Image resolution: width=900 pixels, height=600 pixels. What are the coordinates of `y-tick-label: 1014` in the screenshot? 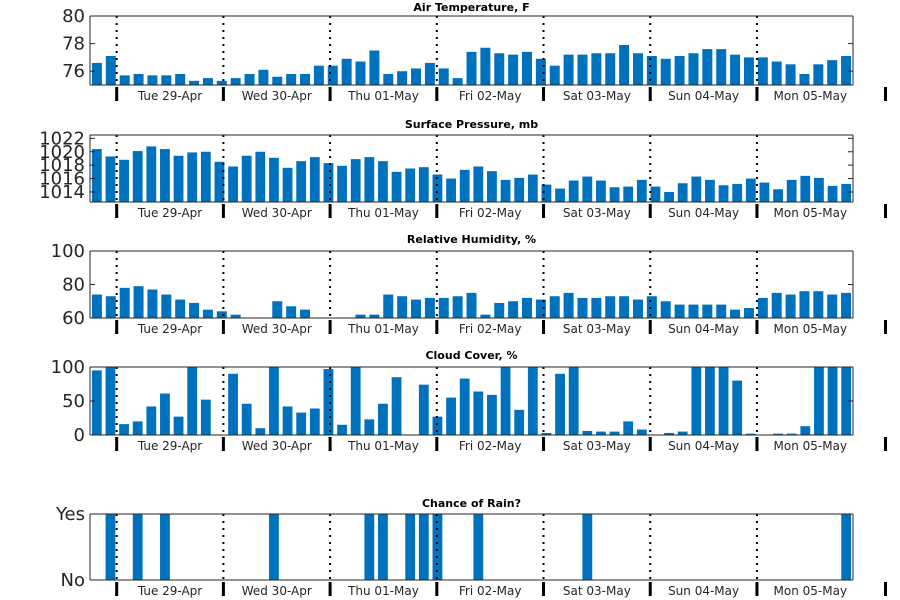 It's located at (62, 192).